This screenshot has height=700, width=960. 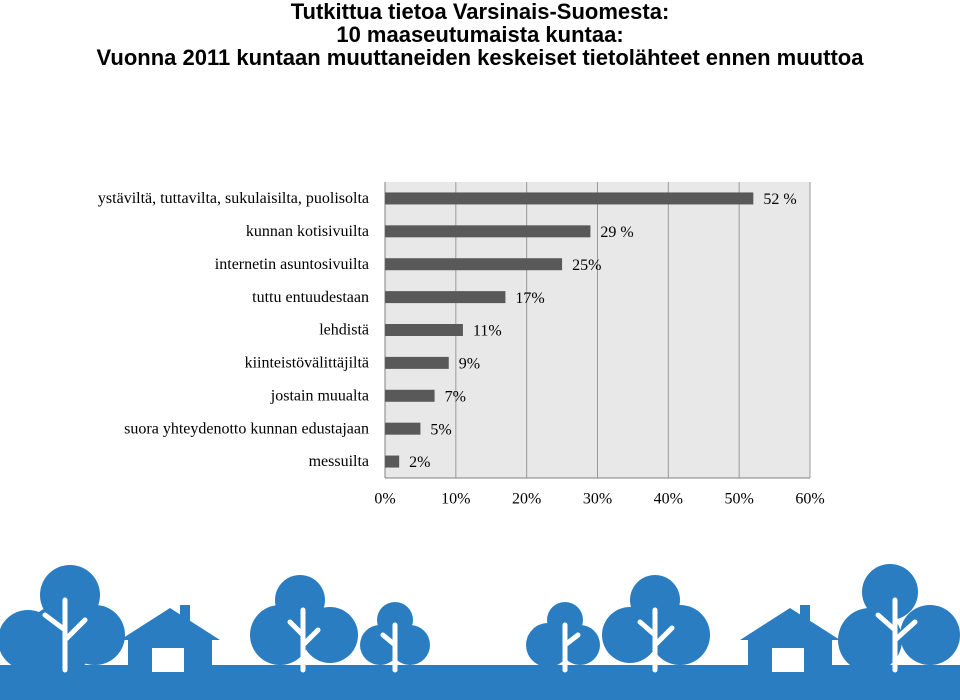 I want to click on y-tick-label: messuilta, so click(x=339, y=461).